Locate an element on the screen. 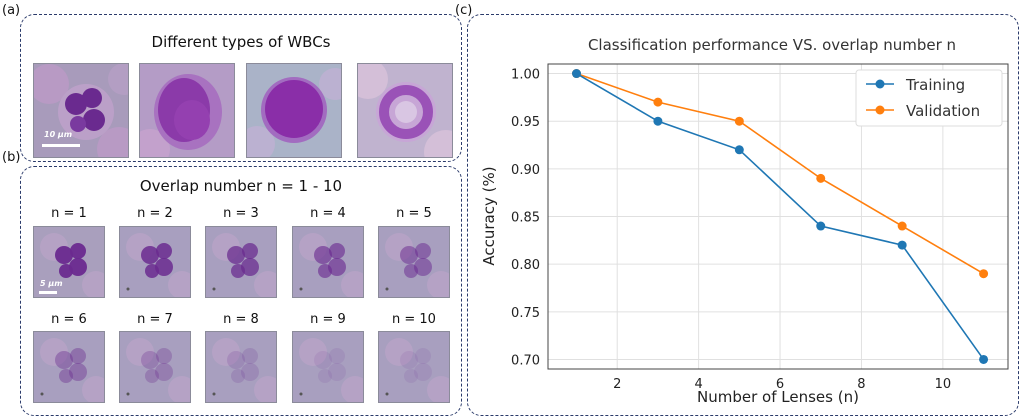  wbc-image-neutrophil: 10 μm is located at coordinates (81, 110).